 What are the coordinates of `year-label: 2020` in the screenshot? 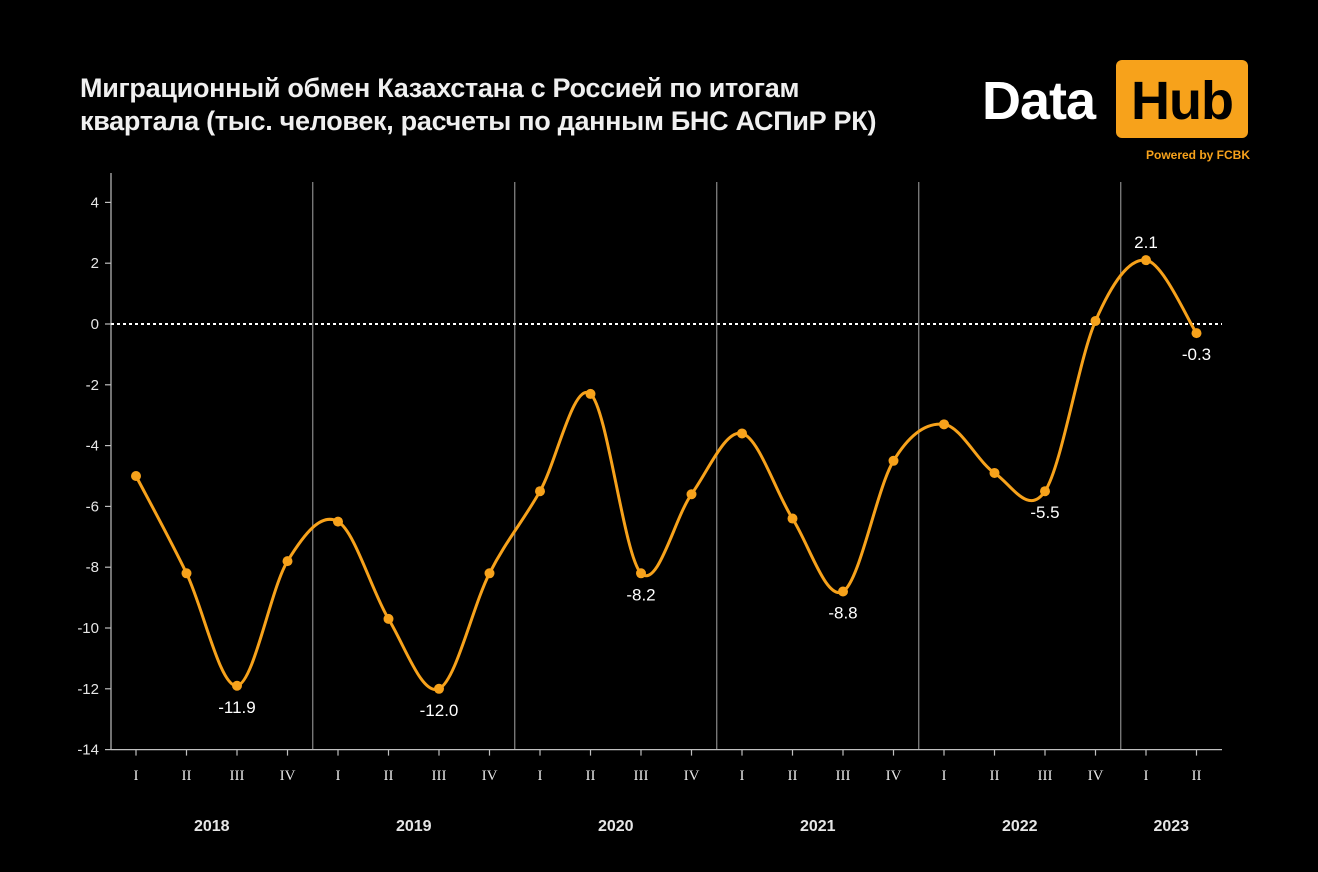 It's located at (616, 826).